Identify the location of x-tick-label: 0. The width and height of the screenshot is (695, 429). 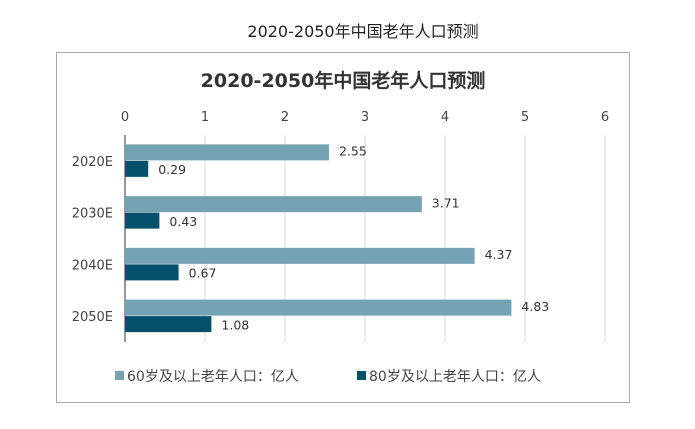
(125, 117).